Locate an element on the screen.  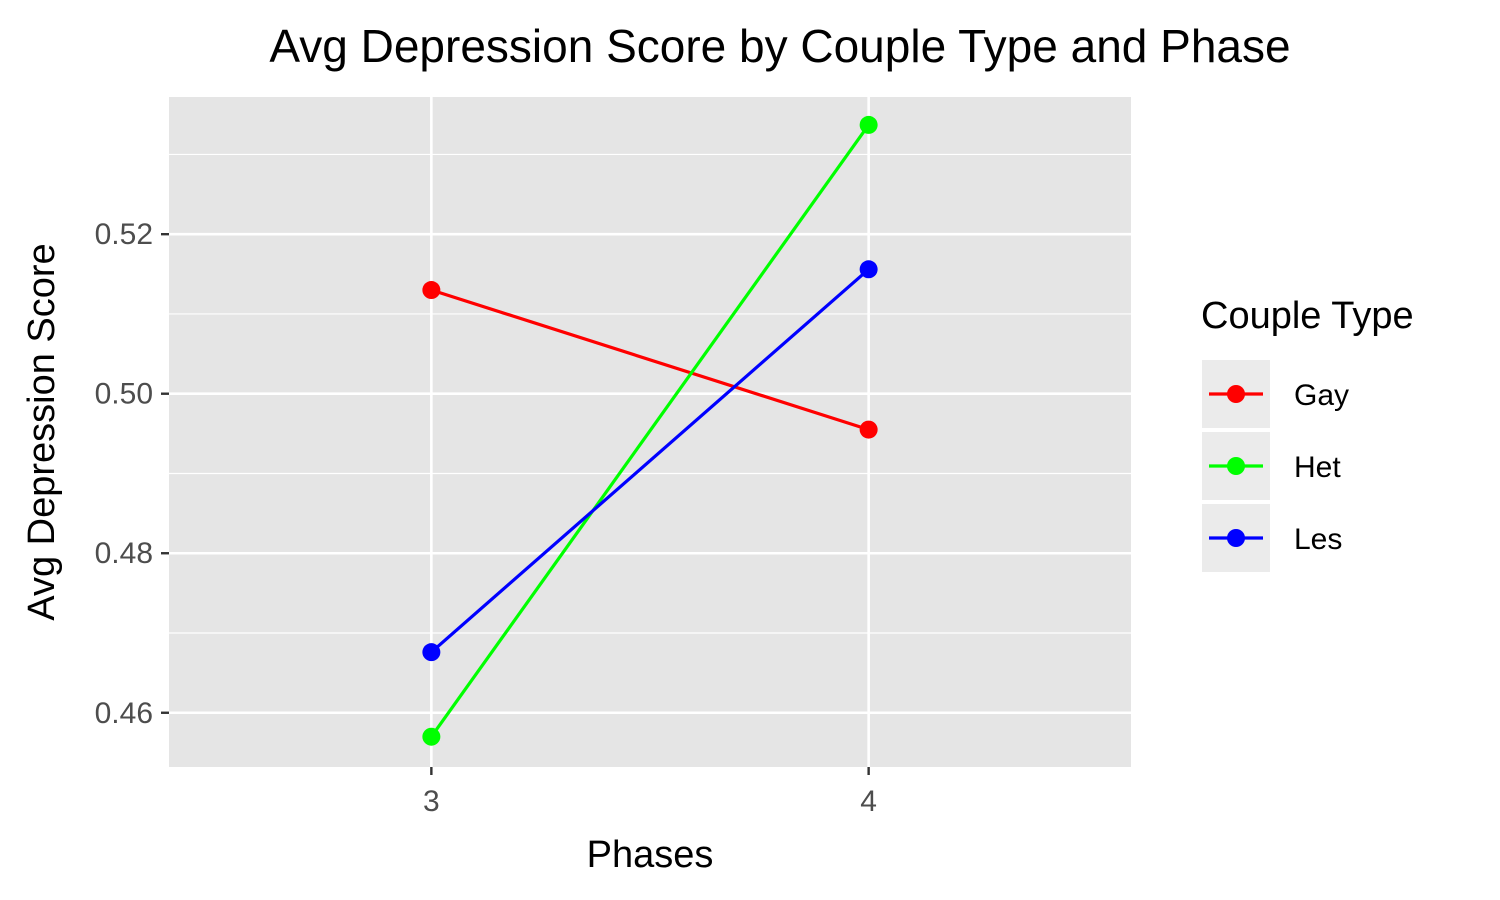
series-gay is located at coordinates (650, 360).